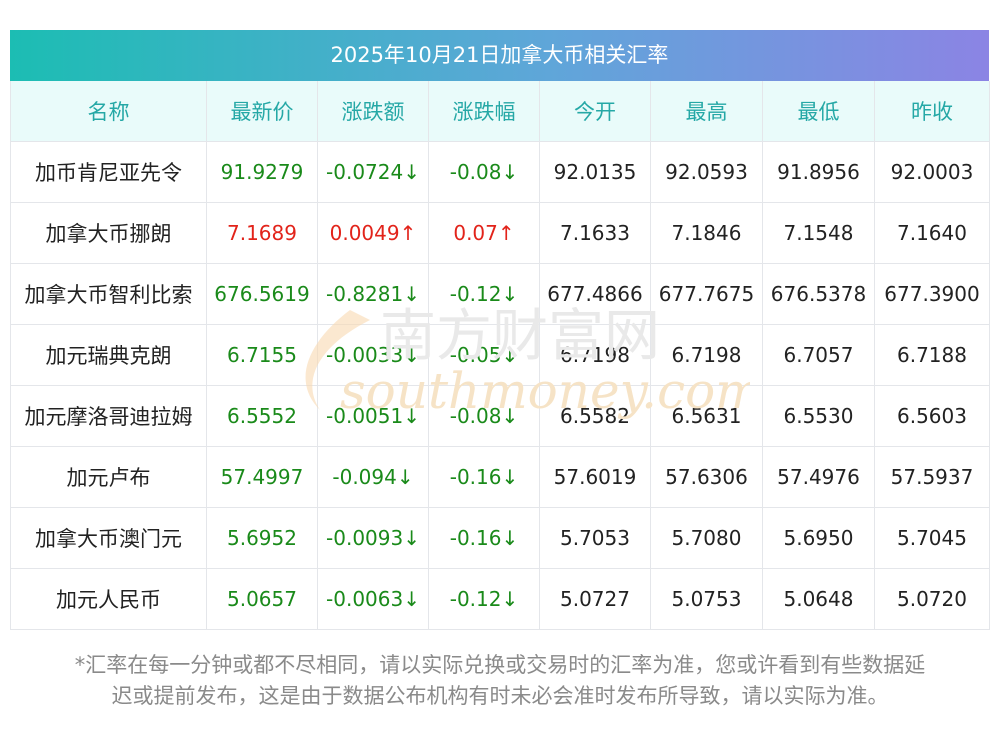 The height and width of the screenshot is (733, 1000). Describe the element at coordinates (818, 233) in the screenshot. I see `cell-low: 7.1548` at that location.